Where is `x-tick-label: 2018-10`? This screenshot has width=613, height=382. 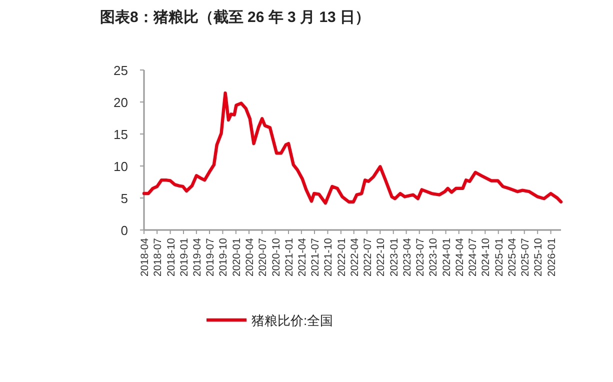
x-tick-label: 2018-10 is located at coordinates (171, 257).